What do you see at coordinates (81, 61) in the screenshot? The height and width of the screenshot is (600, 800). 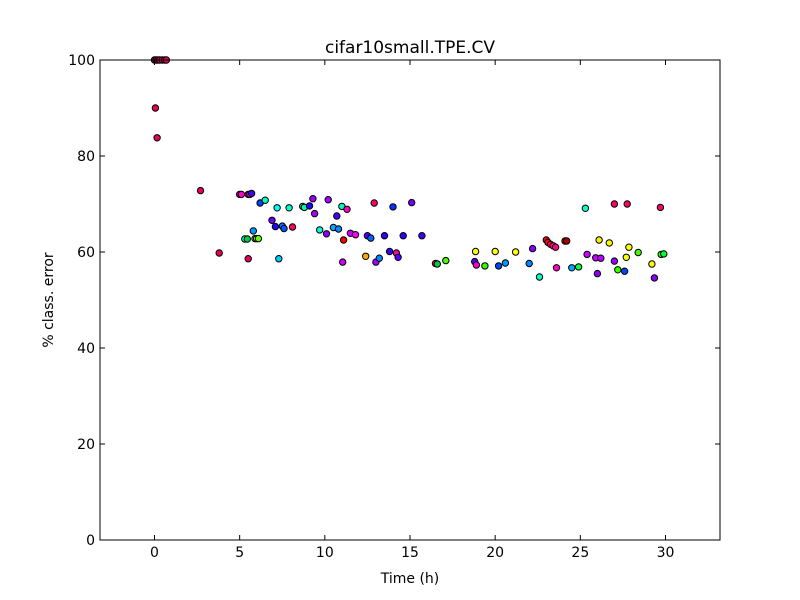 I see `y-tick-label-5: 100` at bounding box center [81, 61].